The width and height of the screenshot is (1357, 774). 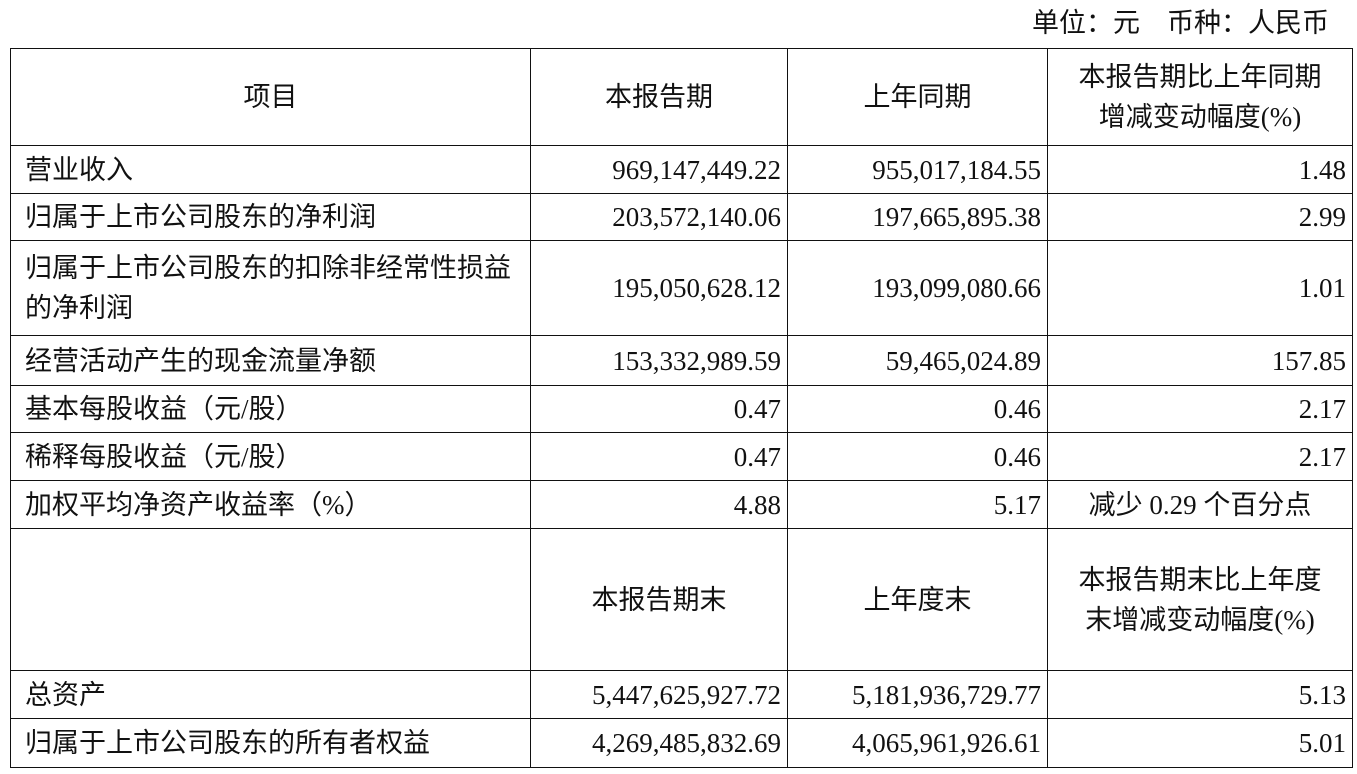 I want to click on column-header: 本报告期, so click(x=659, y=97).